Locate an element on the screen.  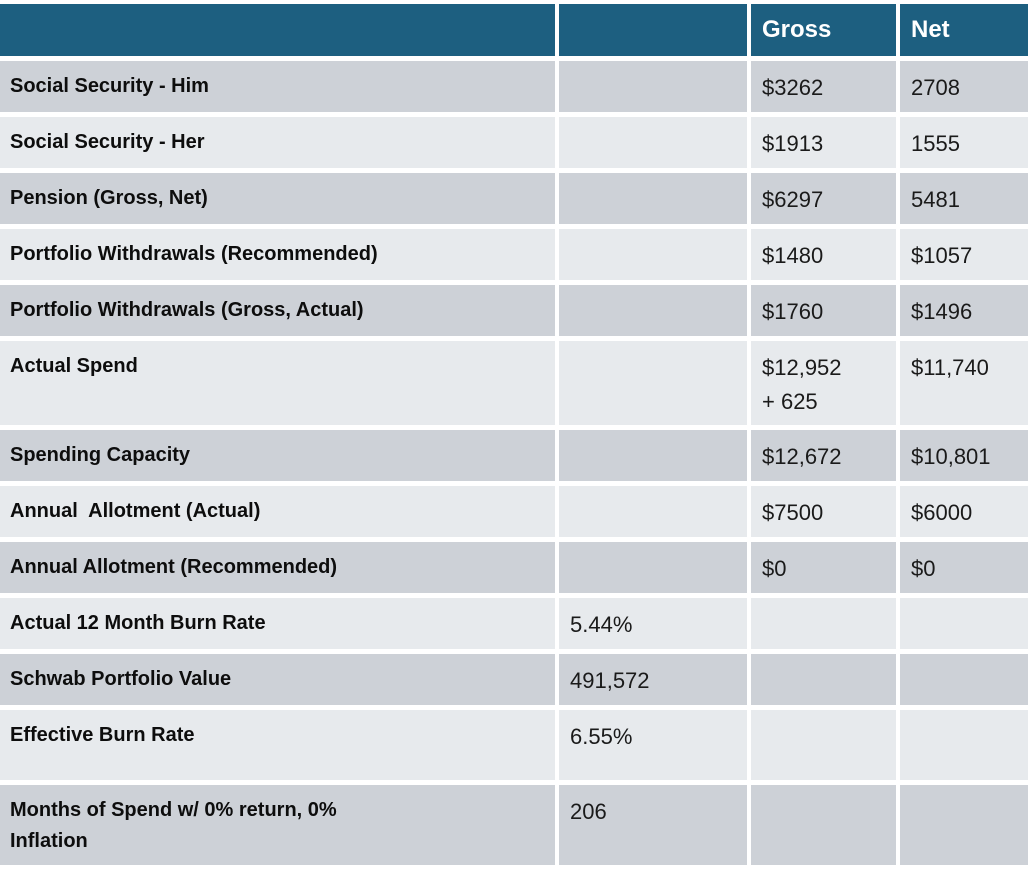
mid-value-cell: 5.44% is located at coordinates (653, 624).